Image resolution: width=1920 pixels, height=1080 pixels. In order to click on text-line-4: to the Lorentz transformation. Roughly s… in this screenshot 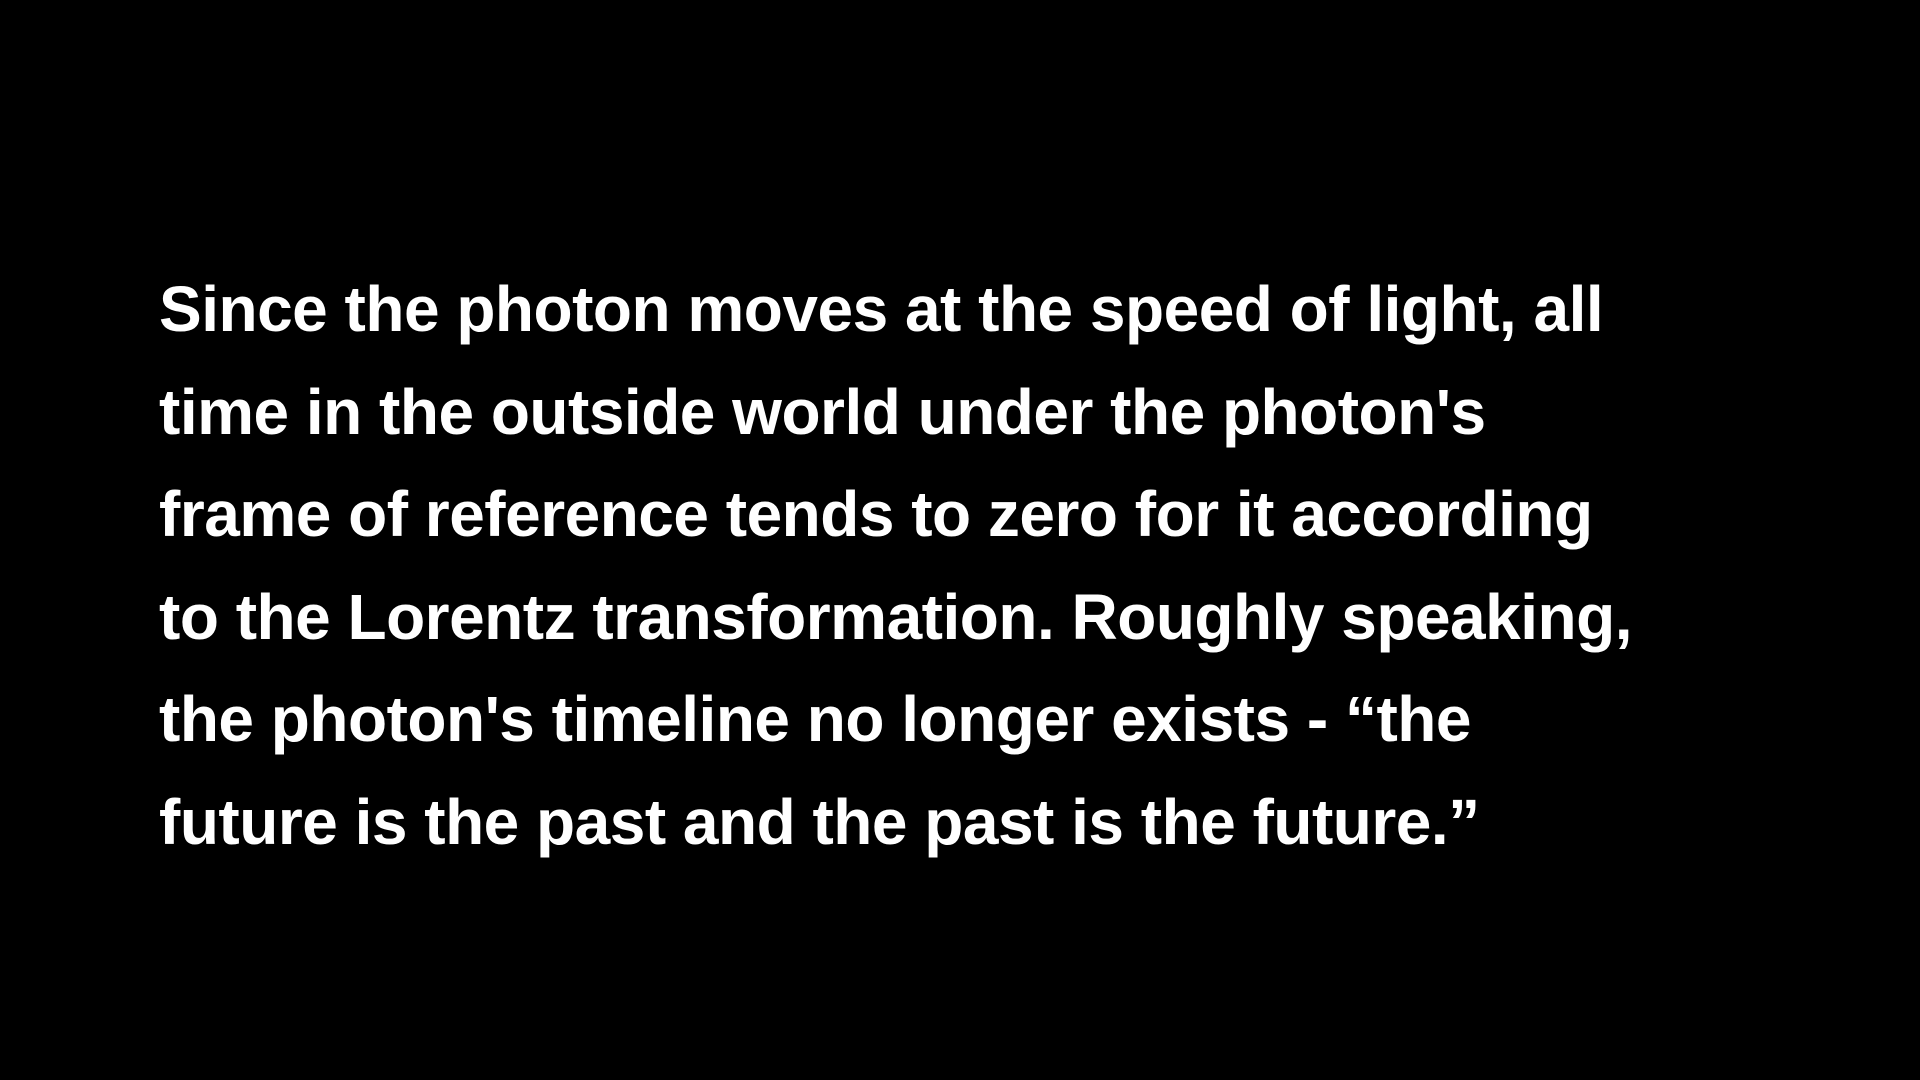, I will do `click(895, 616)`.